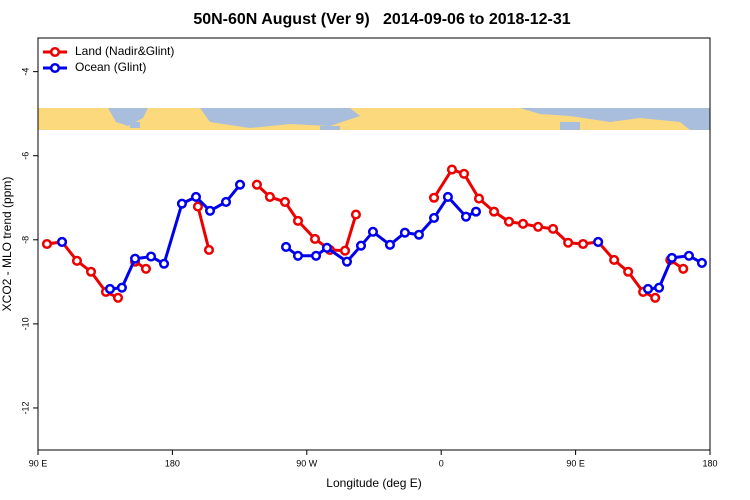  What do you see at coordinates (25, 156) in the screenshot?
I see `y-tick-label: -6` at bounding box center [25, 156].